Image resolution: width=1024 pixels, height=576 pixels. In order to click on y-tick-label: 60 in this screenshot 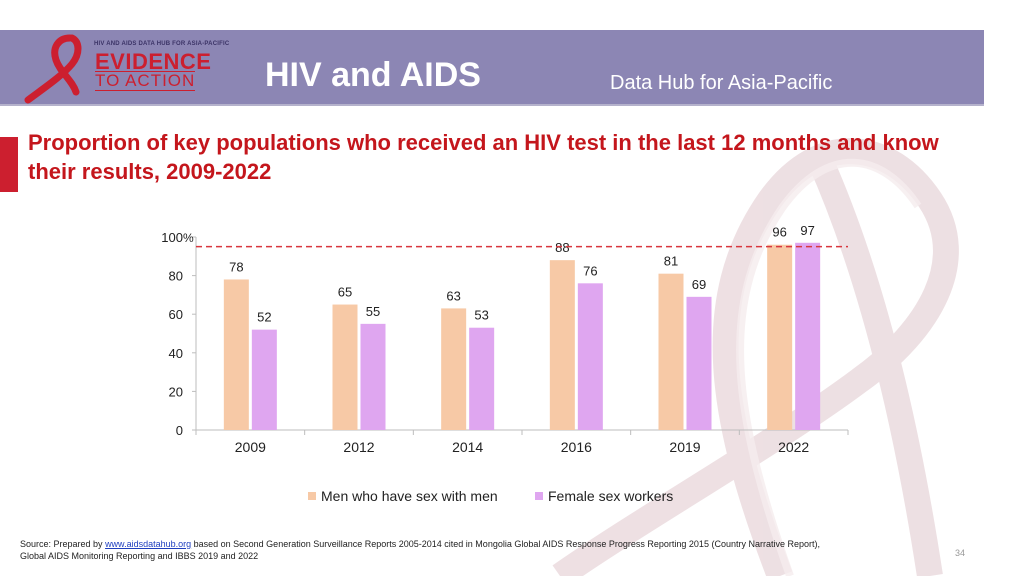, I will do `click(176, 314)`.